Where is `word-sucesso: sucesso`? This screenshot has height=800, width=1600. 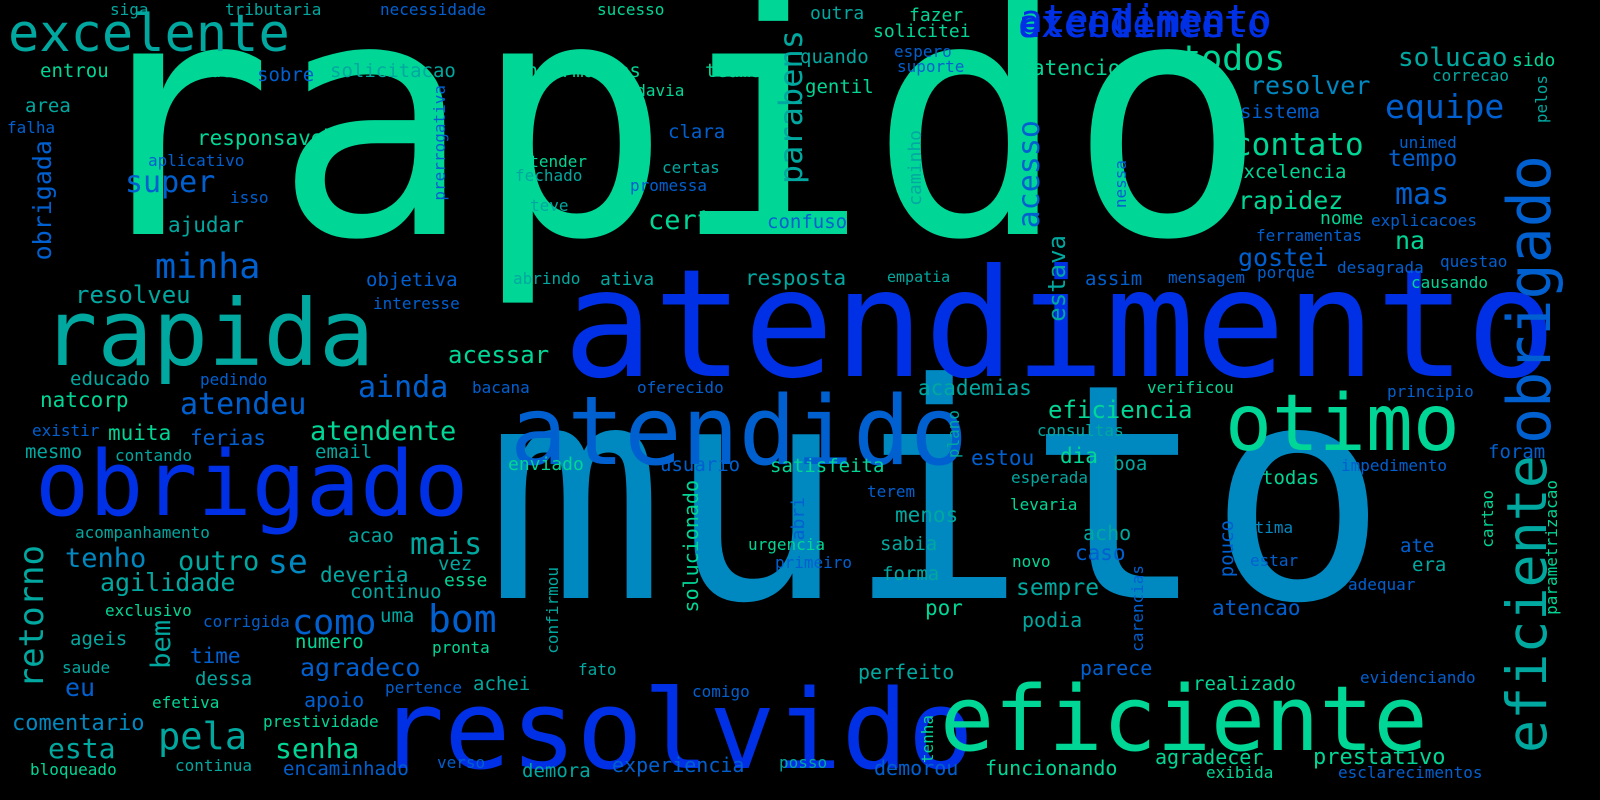
word-sucesso: sucesso is located at coordinates (631, 9).